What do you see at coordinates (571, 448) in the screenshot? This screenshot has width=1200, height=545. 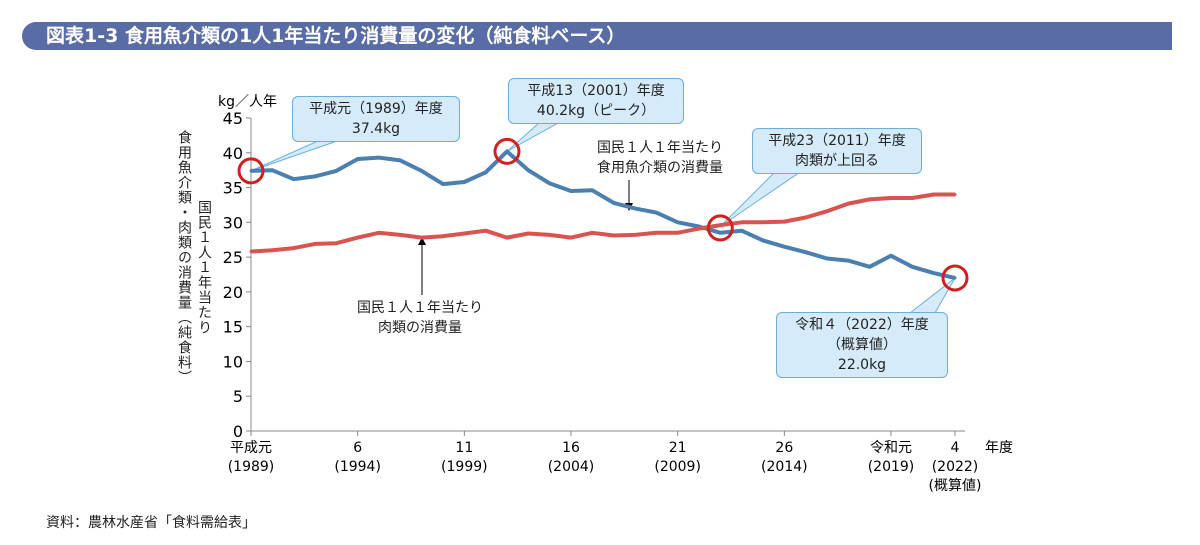 I see `x-tick-label: 16` at bounding box center [571, 448].